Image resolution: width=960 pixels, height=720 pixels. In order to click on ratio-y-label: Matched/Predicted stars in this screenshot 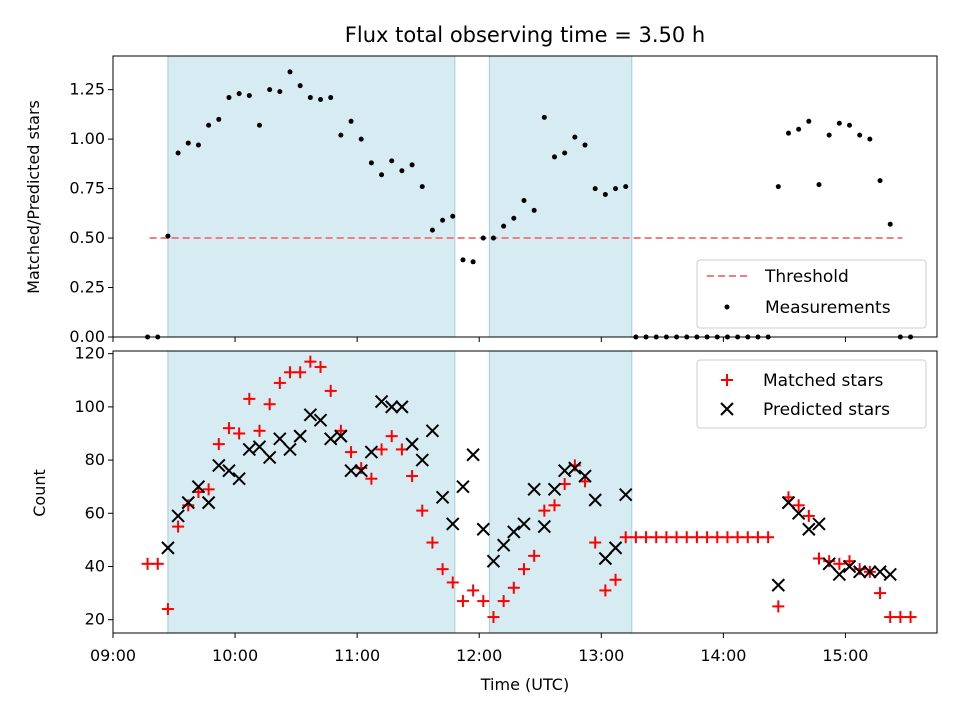, I will do `click(33, 197)`.